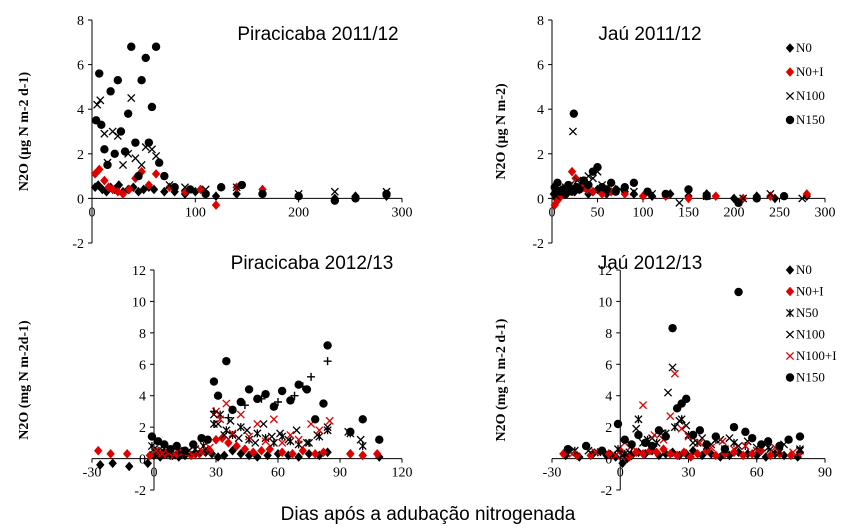  What do you see at coordinates (804, 47) in the screenshot?
I see `legend-label: N0` at bounding box center [804, 47].